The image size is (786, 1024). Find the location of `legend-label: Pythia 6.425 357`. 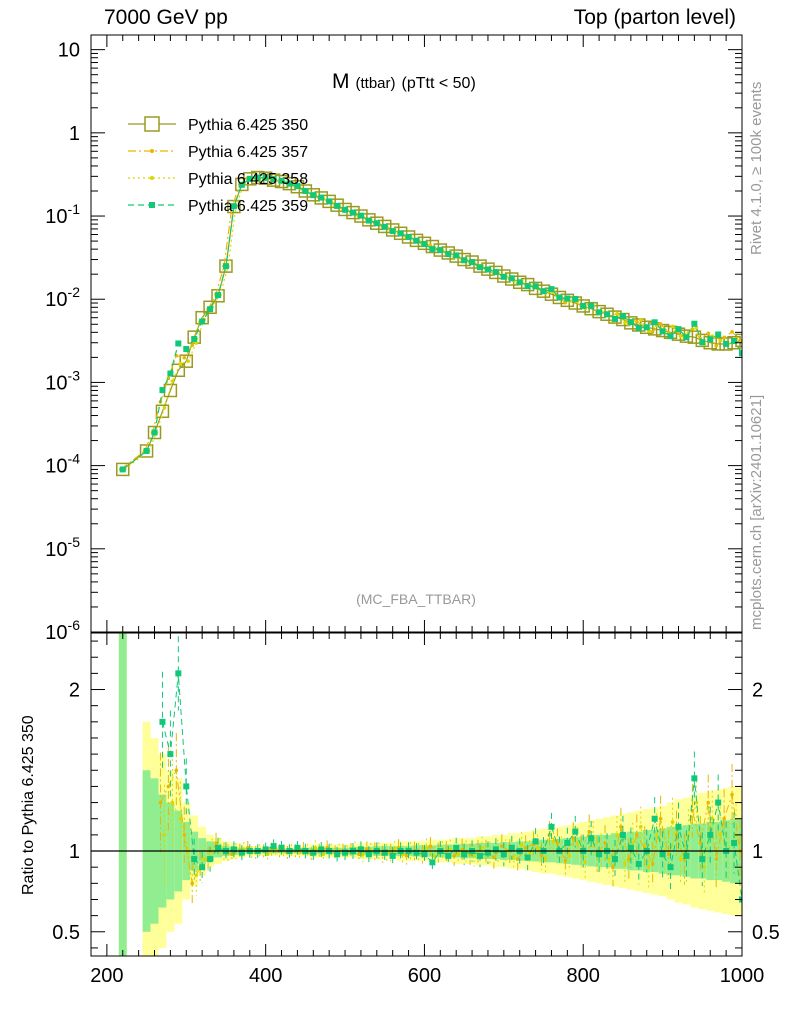

legend-label: Pythia 6.425 357 is located at coordinates (248, 152).